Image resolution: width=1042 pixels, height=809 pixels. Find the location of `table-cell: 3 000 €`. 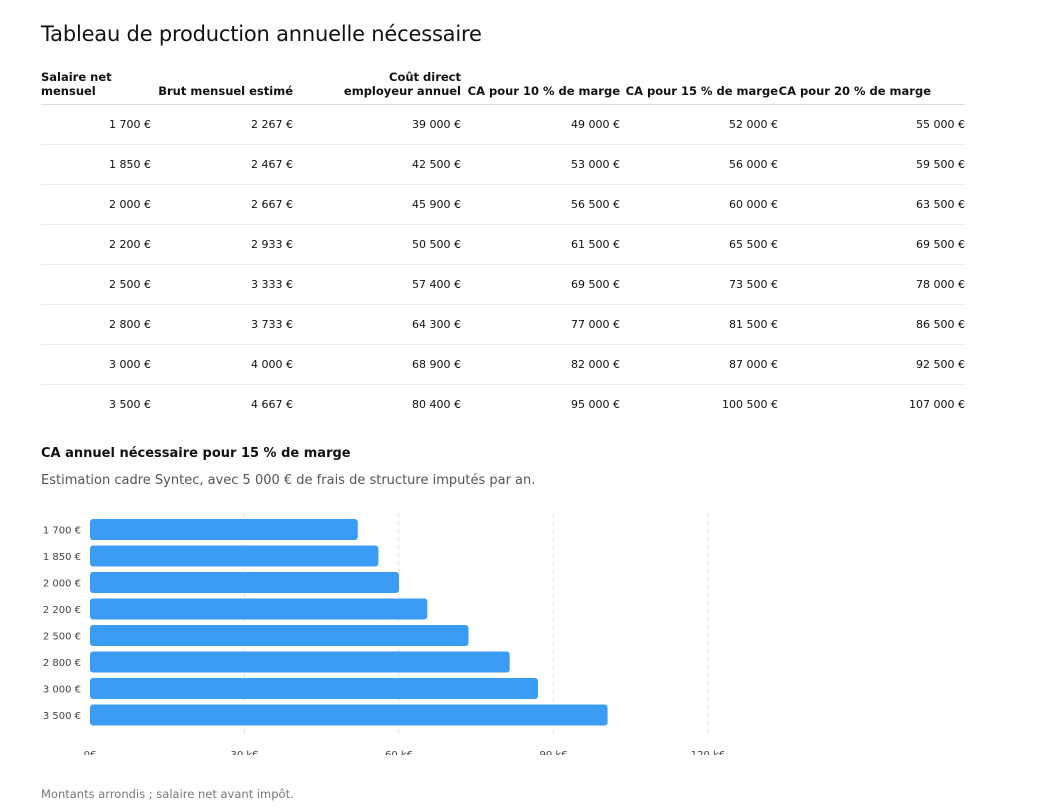

table-cell: 3 000 € is located at coordinates (96, 364).